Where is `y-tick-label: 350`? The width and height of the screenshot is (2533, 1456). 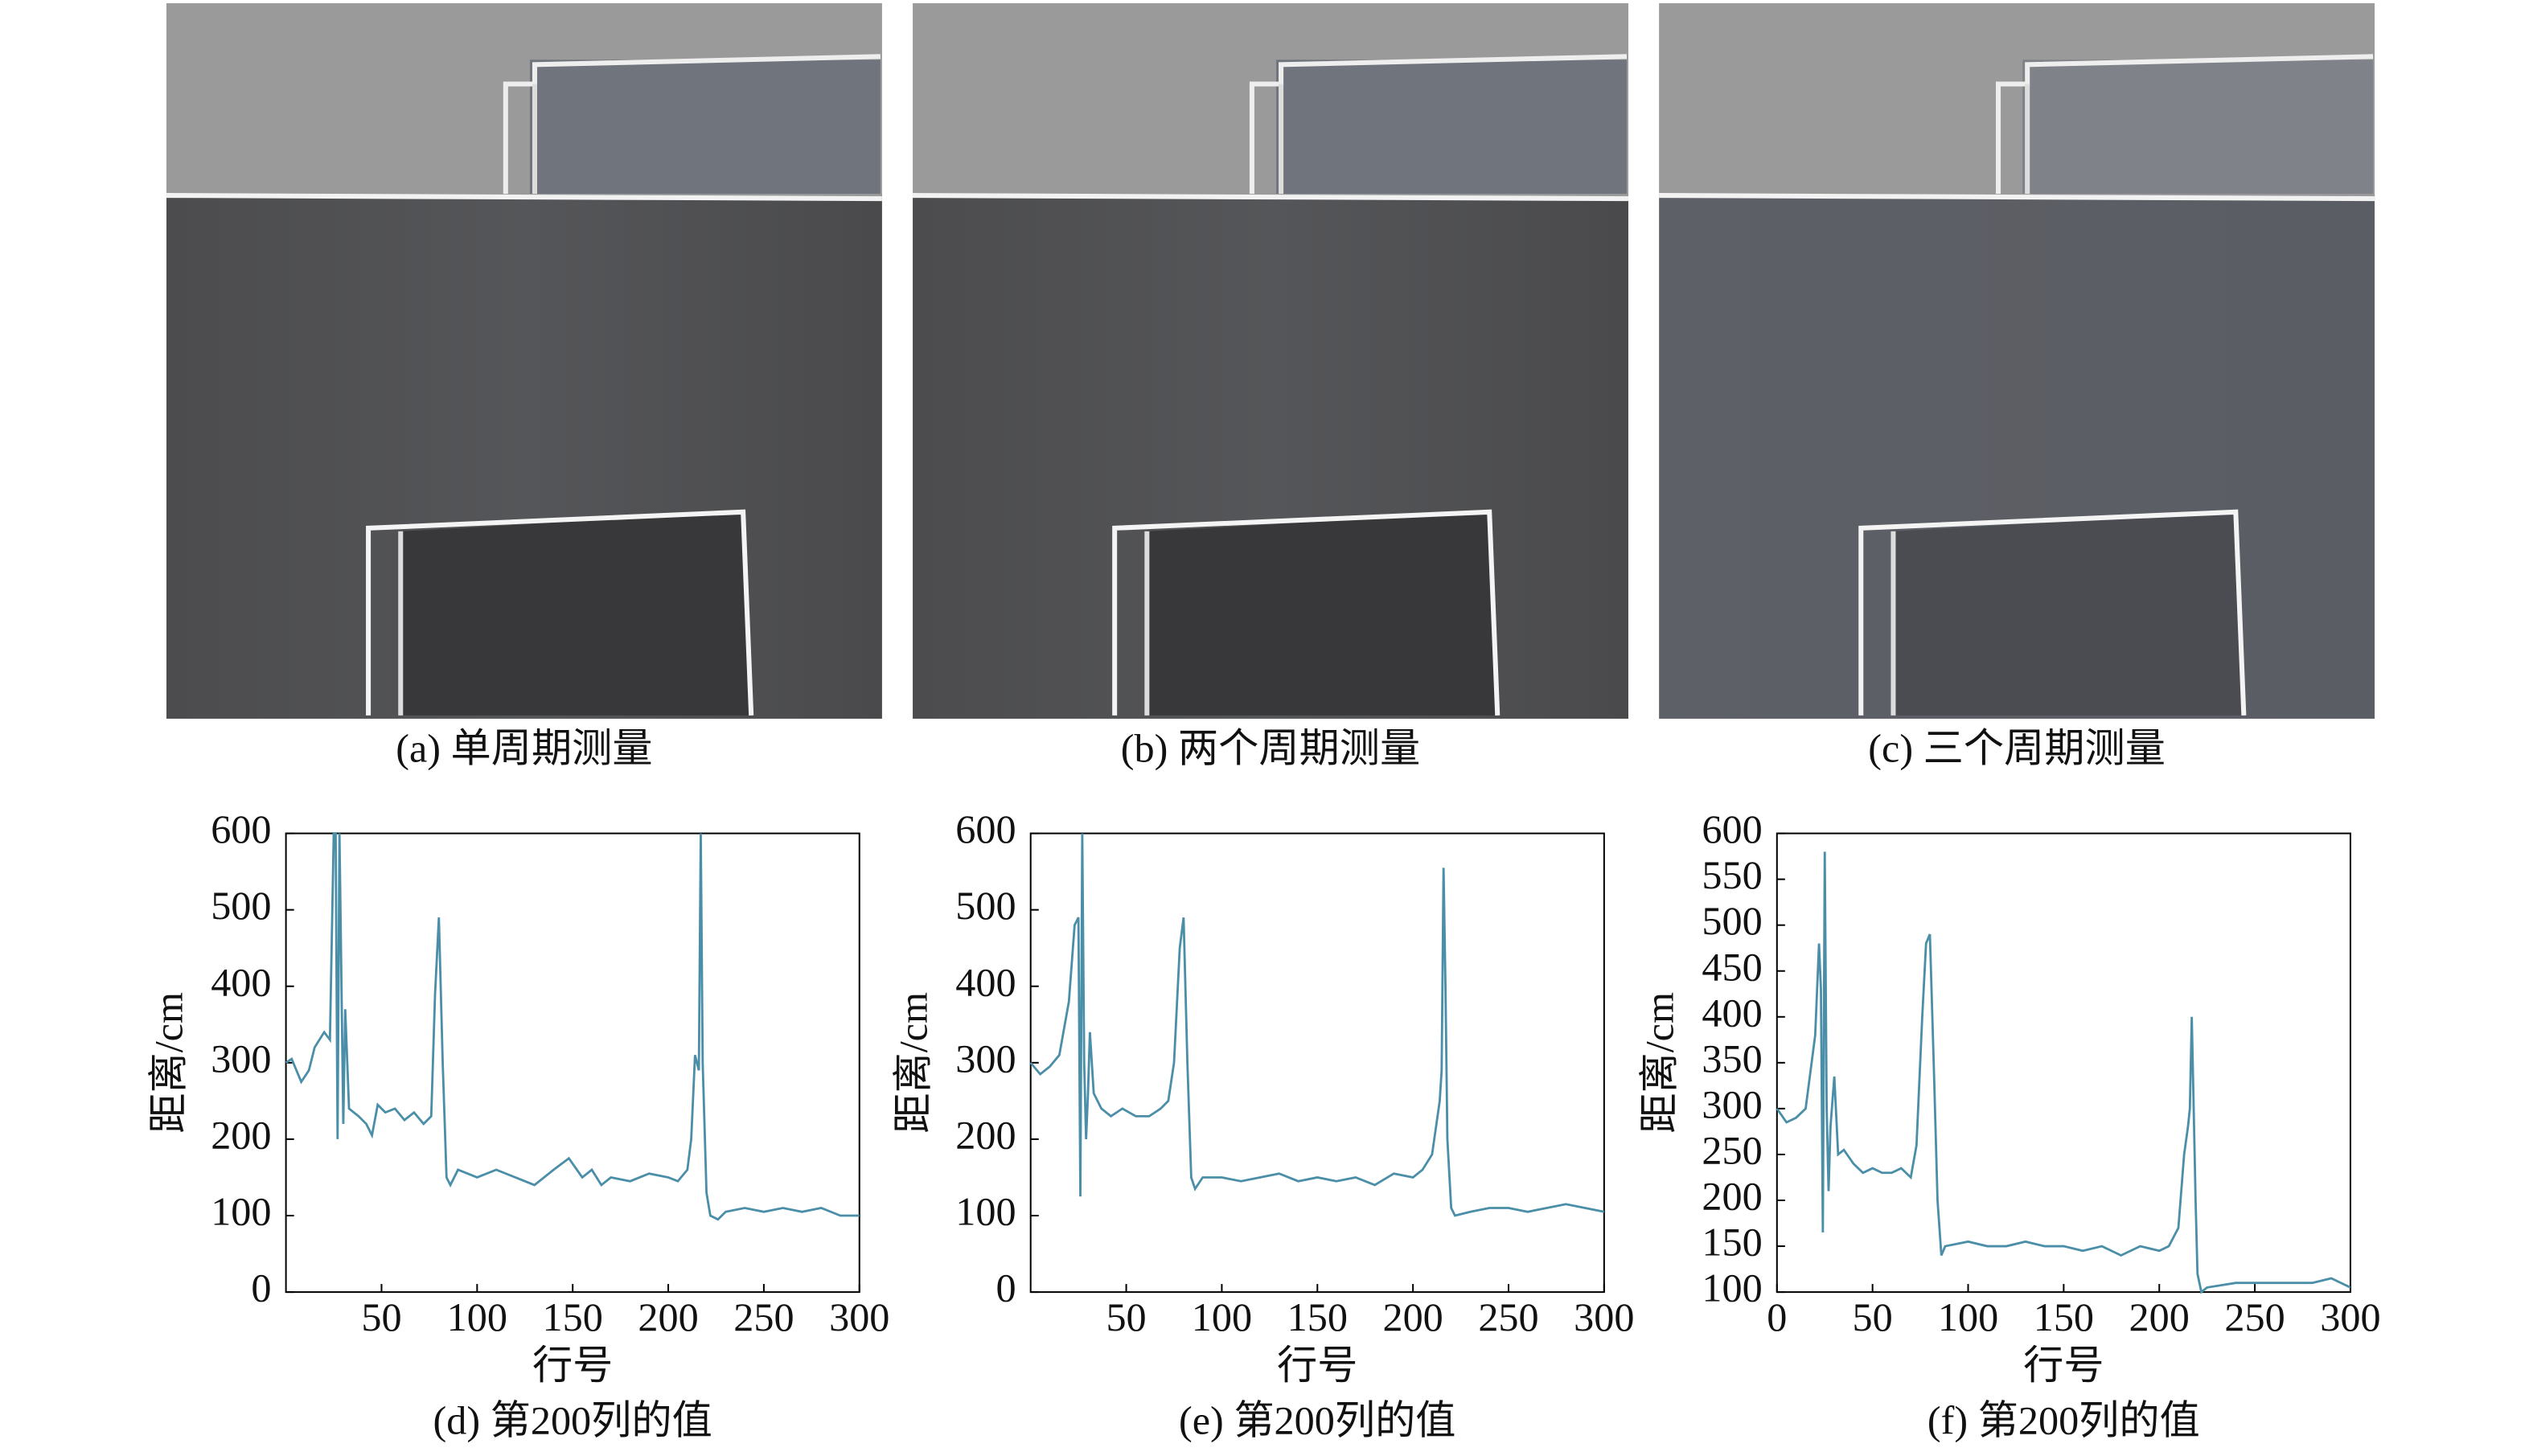 y-tick-label: 350 is located at coordinates (1732, 1058).